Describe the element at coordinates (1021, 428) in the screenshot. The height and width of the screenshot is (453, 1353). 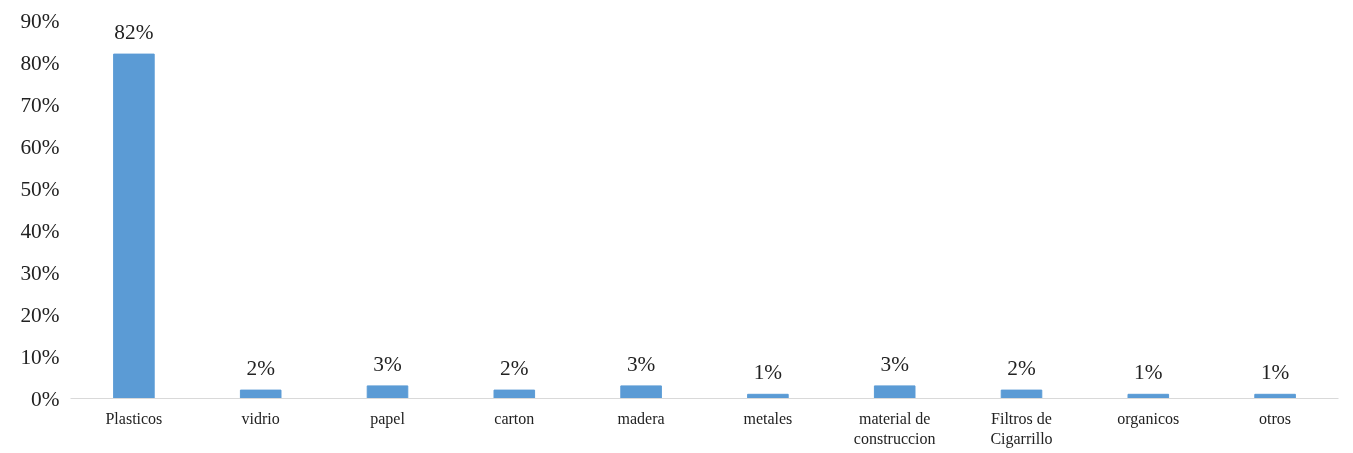
I see `x-tick-label: Filtros de Cigarrillo` at that location.